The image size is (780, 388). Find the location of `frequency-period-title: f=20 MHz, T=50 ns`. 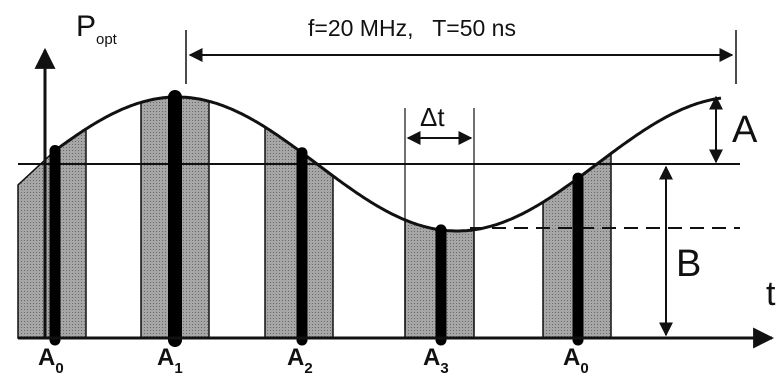

frequency-period-title: f=20 MHz, T=50 ns is located at coordinates (412, 28).